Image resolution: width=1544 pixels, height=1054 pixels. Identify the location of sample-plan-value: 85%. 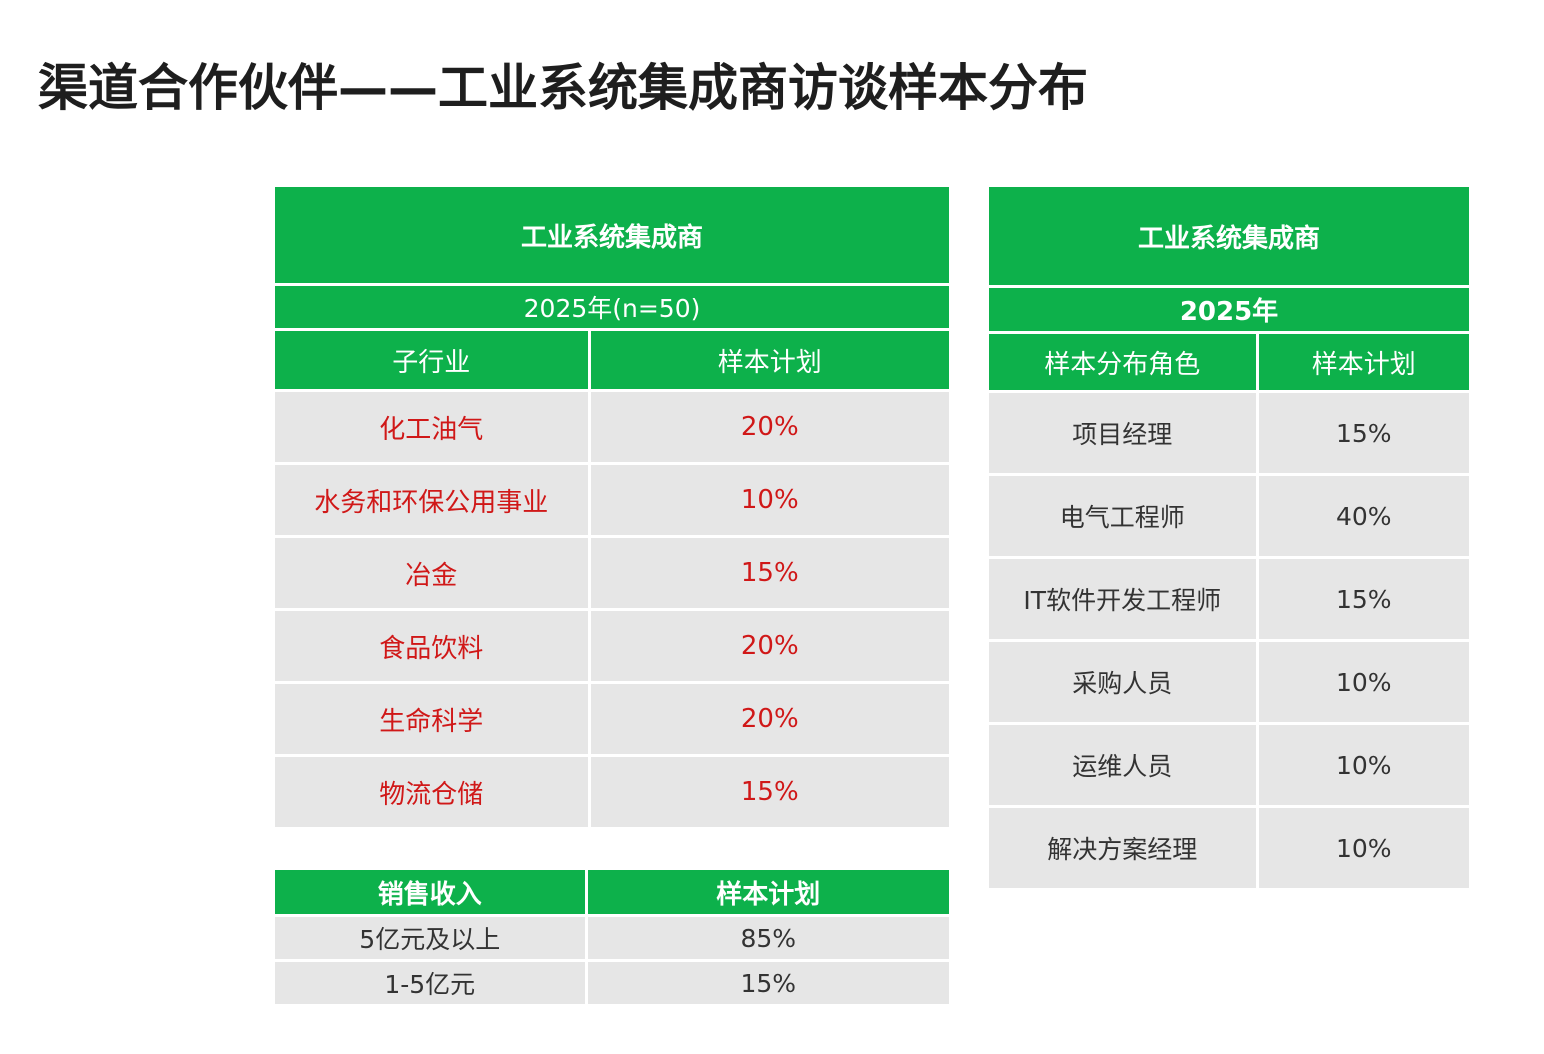
(766, 938).